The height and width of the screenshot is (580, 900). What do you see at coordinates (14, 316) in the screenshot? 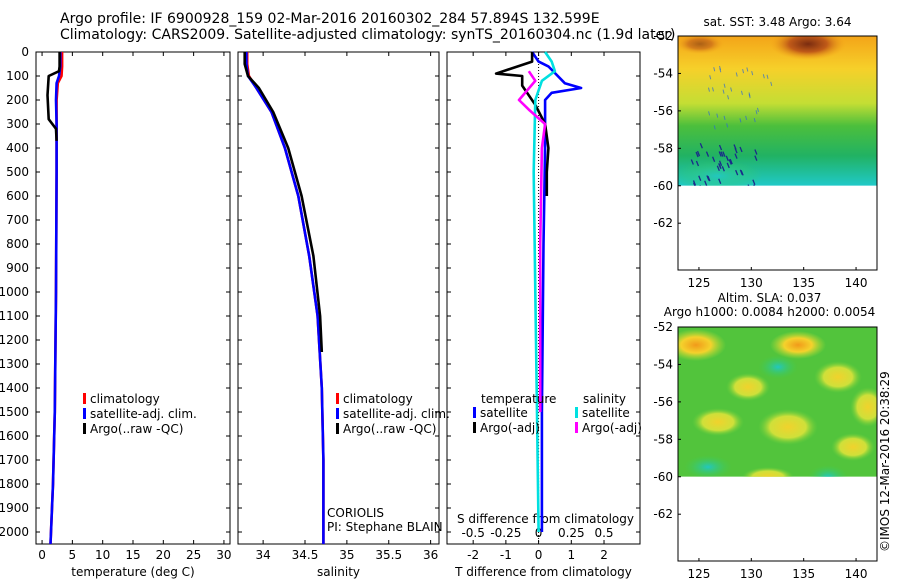
I see `temperature-ytick-label: 1100` at bounding box center [14, 316].